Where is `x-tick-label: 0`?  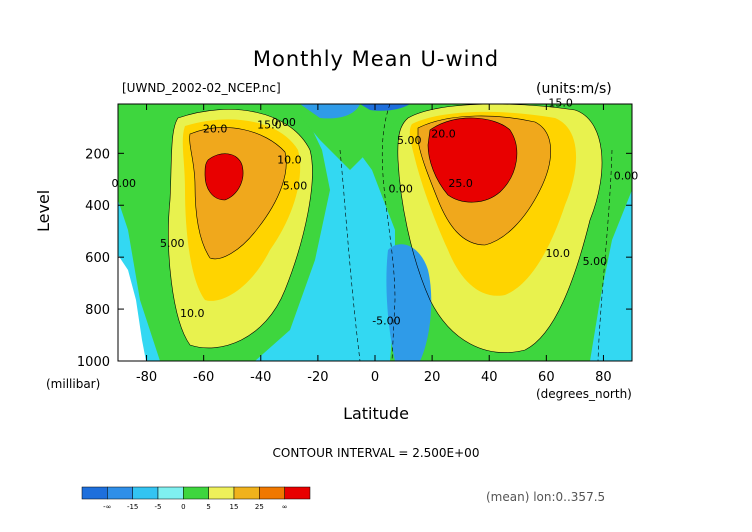 x-tick-label: 0 is located at coordinates (375, 377).